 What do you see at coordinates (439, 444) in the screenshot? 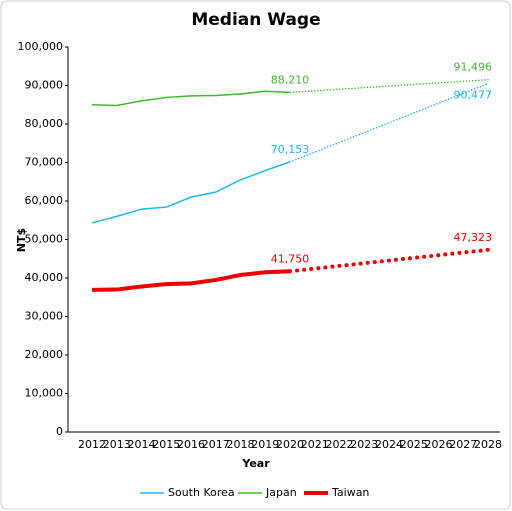
I see `x-tick-label: 2026` at bounding box center [439, 444].